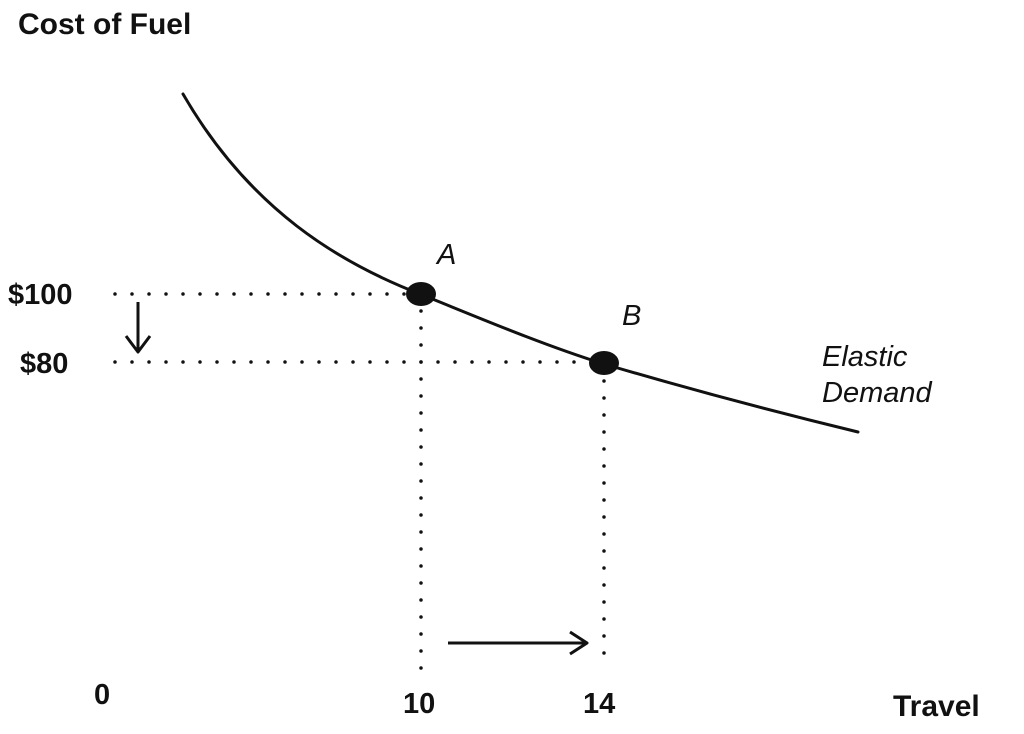 This screenshot has width=1024, height=734. What do you see at coordinates (936, 706) in the screenshot?
I see `x-axis-title: Travel` at bounding box center [936, 706].